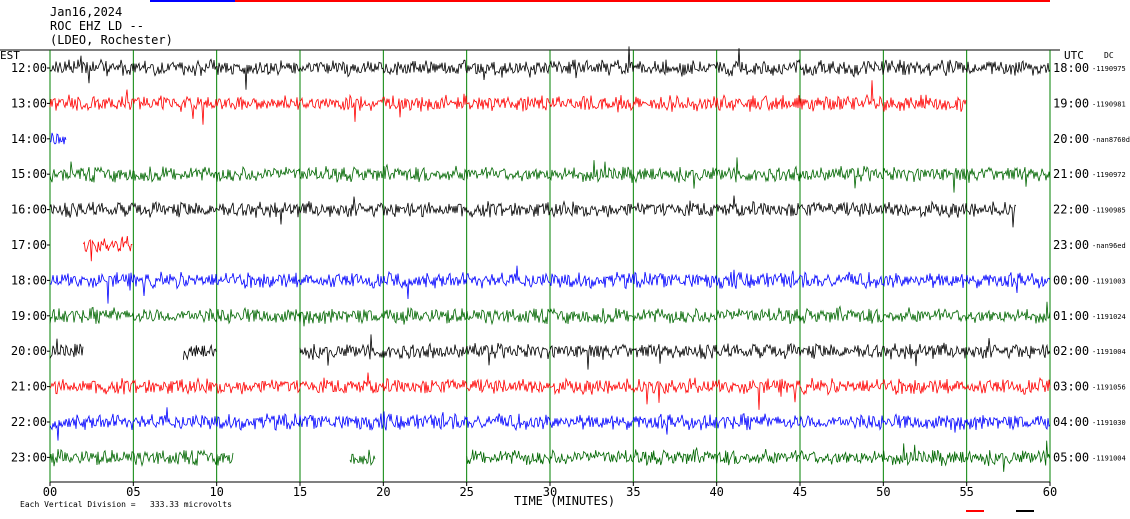  What do you see at coordinates (1071, 68) in the screenshot?
I see `utc-label-18:00: 18:00` at bounding box center [1071, 68].